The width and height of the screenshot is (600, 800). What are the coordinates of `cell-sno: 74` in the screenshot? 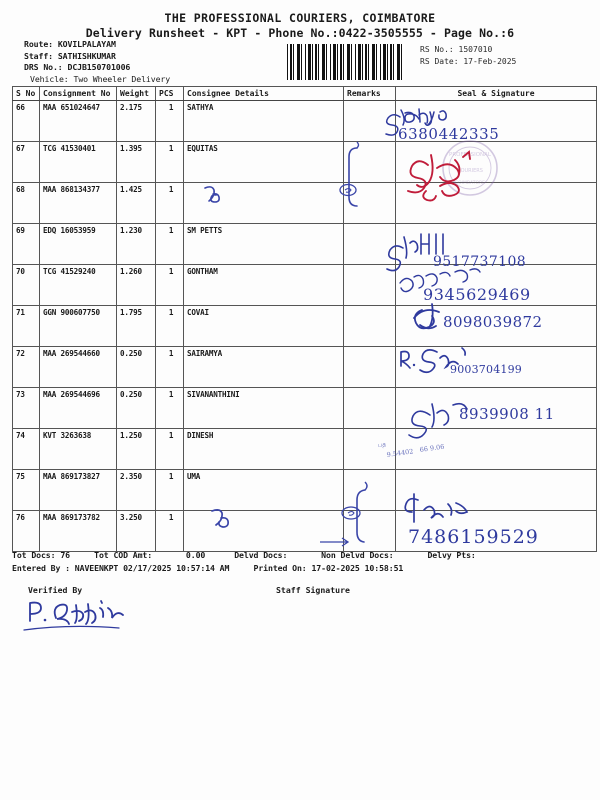 It's located at (26, 449).